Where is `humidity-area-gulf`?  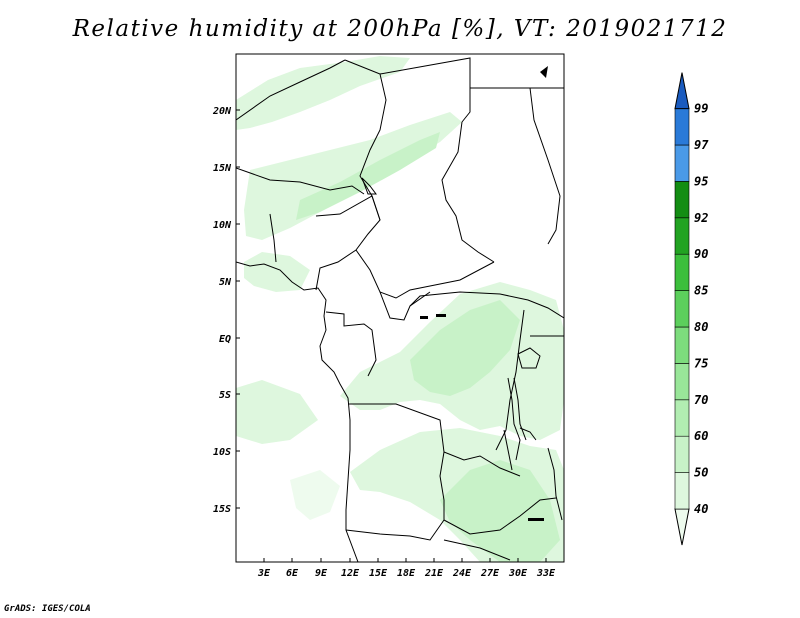
humidity-area-gulf is located at coordinates (277, 272).